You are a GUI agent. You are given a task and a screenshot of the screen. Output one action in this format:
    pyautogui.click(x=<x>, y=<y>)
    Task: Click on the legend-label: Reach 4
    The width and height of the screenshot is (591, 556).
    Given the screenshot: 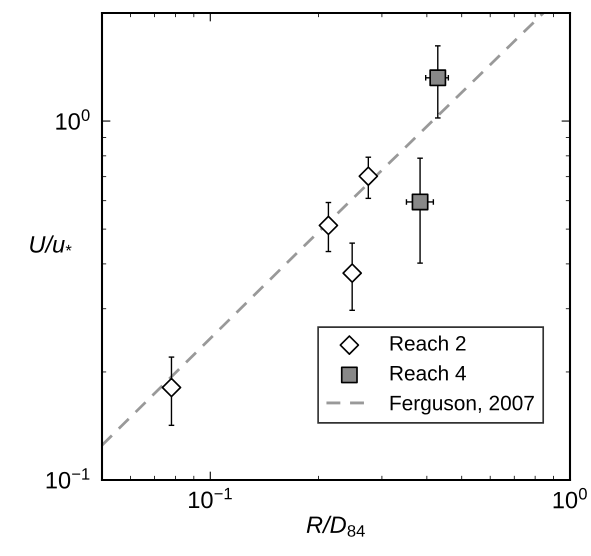 What is the action you would take?
    pyautogui.click(x=428, y=373)
    